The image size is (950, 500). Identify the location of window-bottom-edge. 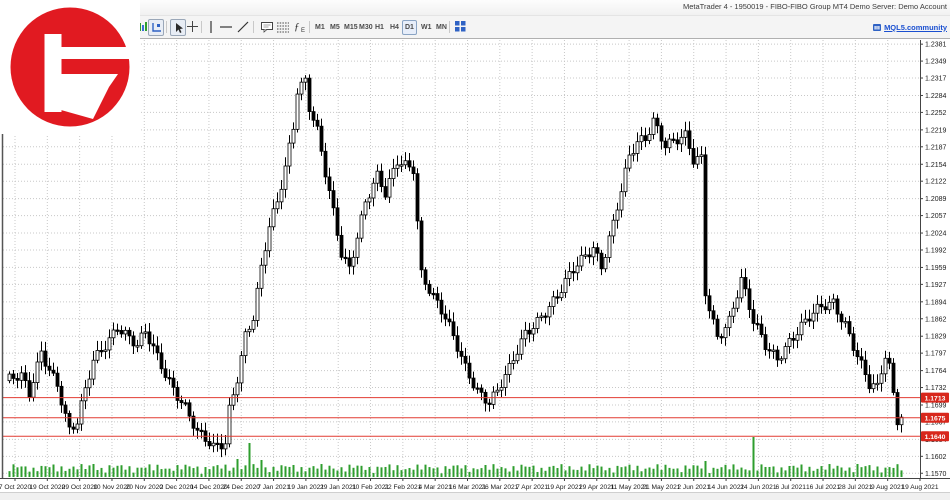
(475, 496).